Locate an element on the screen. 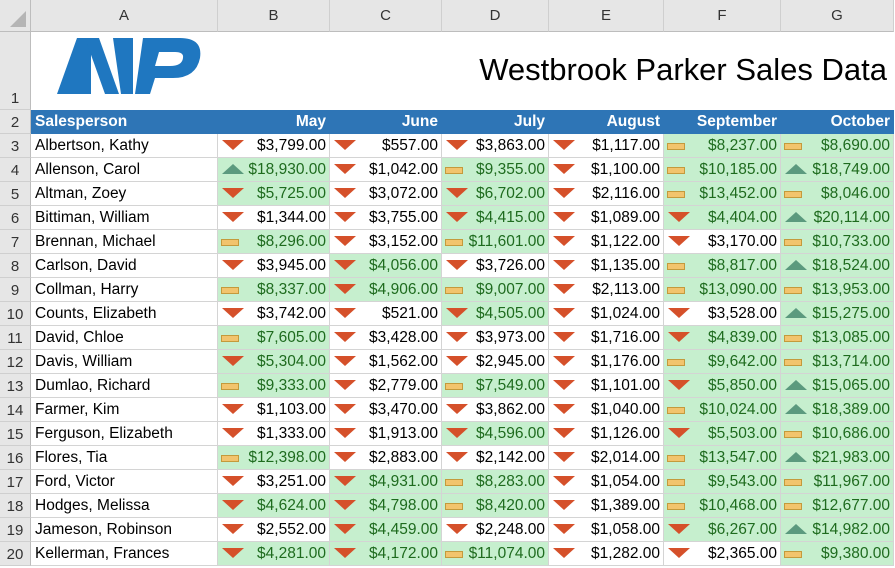 The image size is (895, 568). sales-cell: $2,779.00 is located at coordinates (386, 386).